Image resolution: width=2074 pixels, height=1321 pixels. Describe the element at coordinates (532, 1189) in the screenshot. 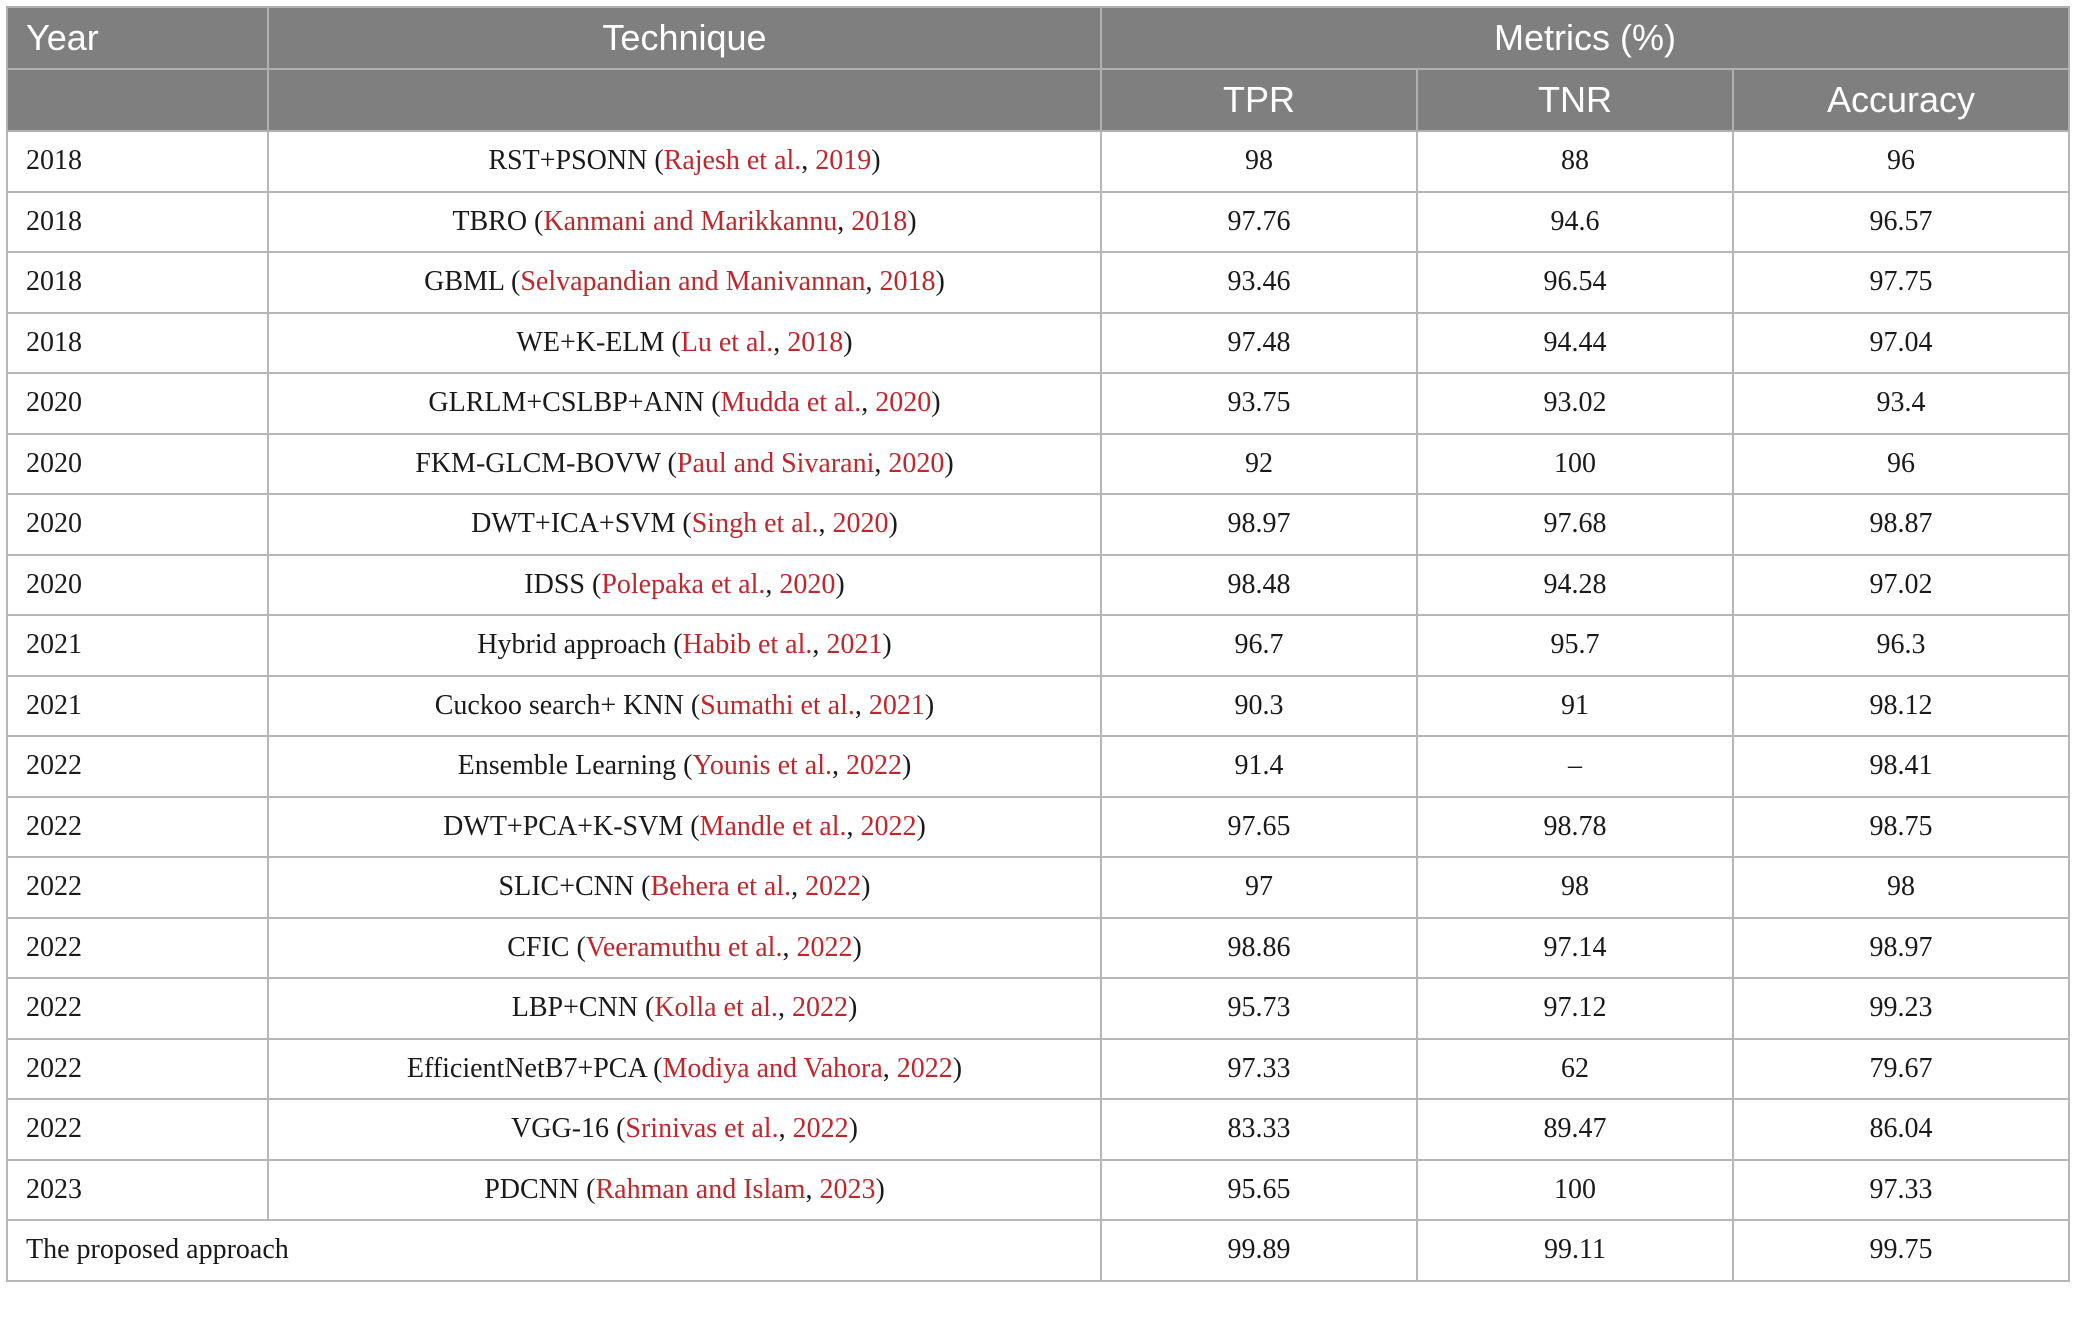

I see `technique-name: PDCNN` at that location.